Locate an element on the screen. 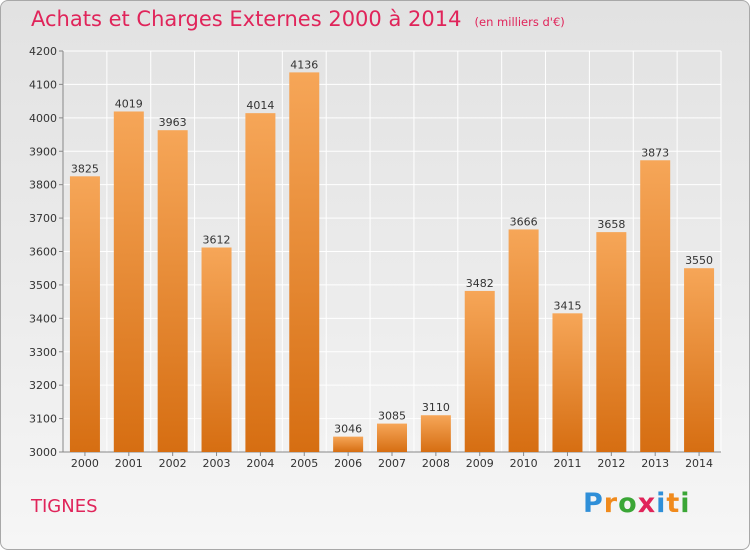  x-tick-label: 2011 is located at coordinates (567, 463).